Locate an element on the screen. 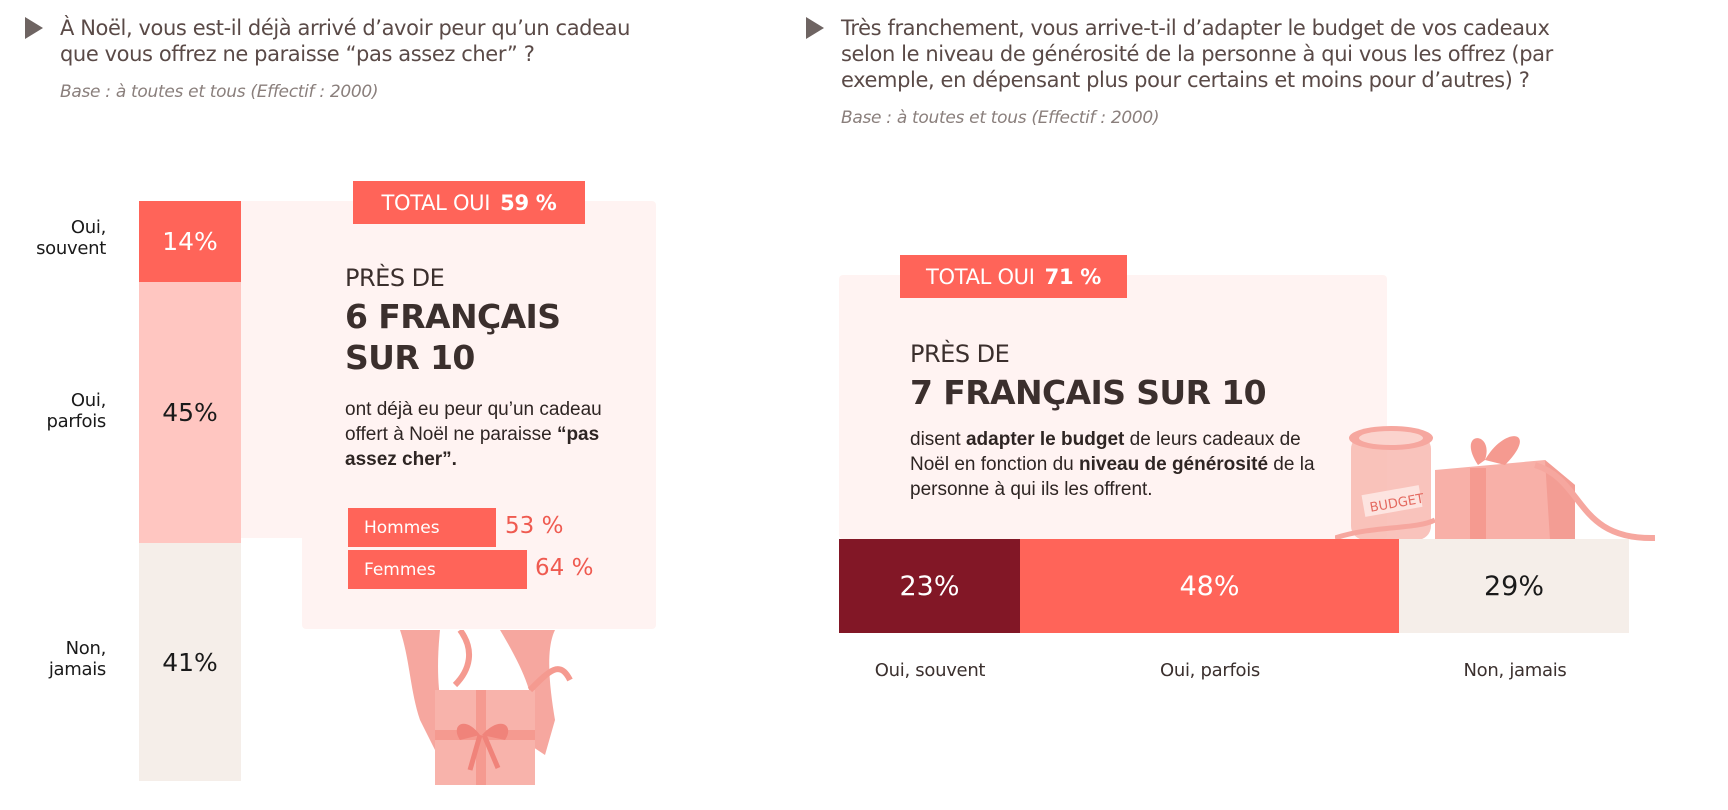 The width and height of the screenshot is (1728, 810). left-stacked-bar: 14% 45% 41% is located at coordinates (190, 491).